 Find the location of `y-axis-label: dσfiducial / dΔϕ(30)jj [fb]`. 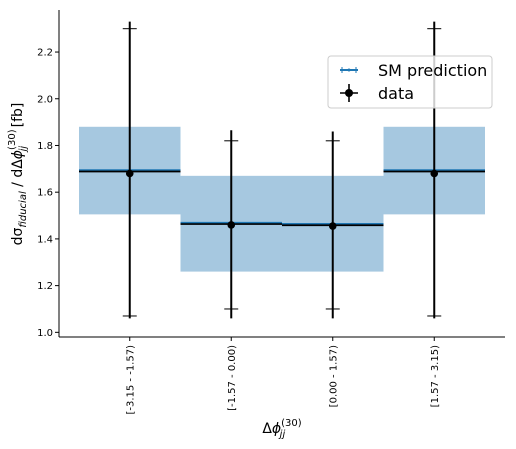

y-axis-label: dσfiducial / dΔϕ(30)jj [fb] is located at coordinates (18, 174).